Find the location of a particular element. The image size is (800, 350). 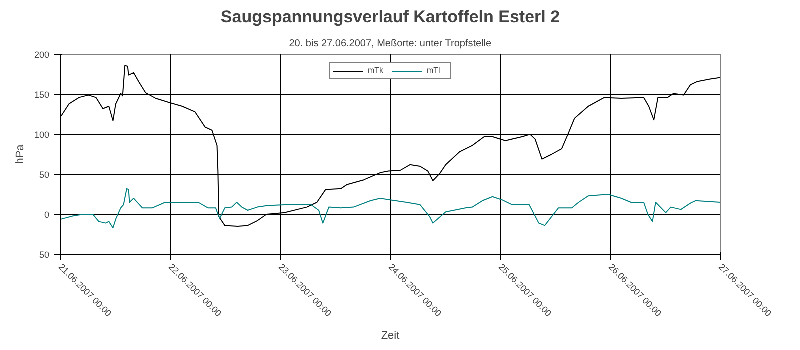

y-tick-label: 100 is located at coordinates (42, 135).